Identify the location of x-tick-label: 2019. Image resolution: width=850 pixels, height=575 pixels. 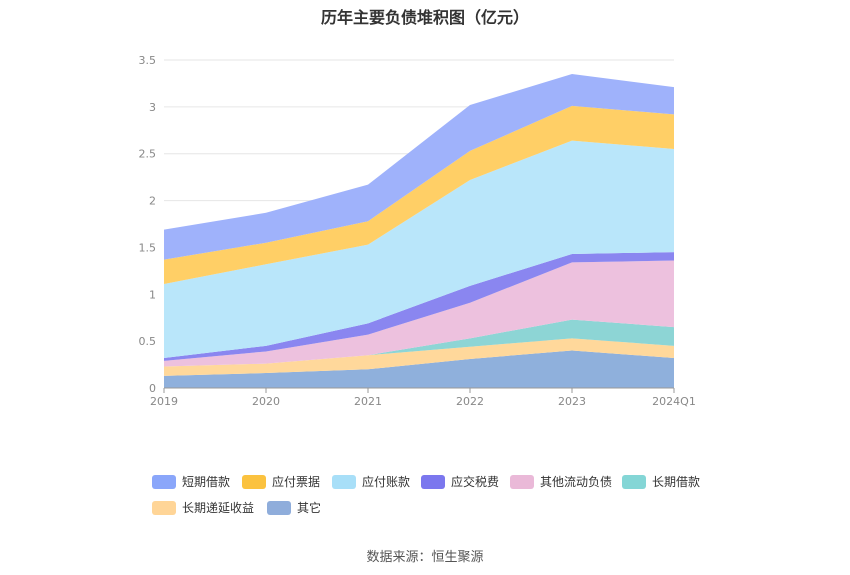
(164, 401).